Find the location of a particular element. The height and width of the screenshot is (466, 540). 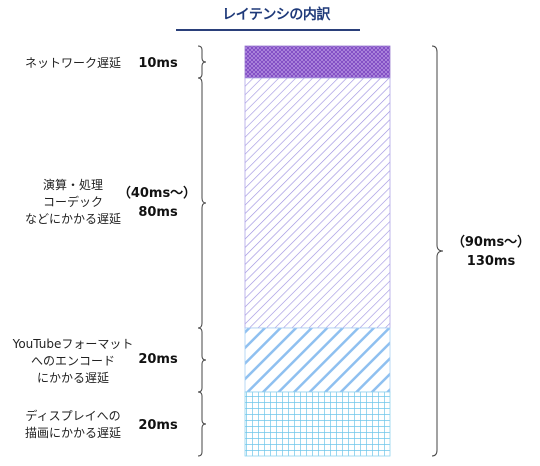

label-network: ネットワーク遅延 is located at coordinates (72, 63).